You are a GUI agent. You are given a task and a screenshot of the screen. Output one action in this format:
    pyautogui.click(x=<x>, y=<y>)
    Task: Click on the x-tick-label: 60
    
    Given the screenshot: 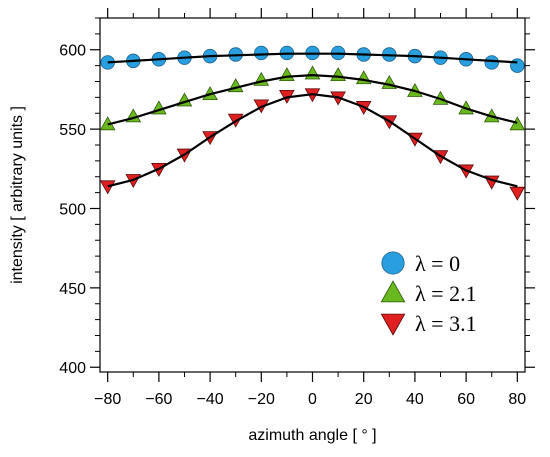 What is the action you would take?
    pyautogui.click(x=466, y=399)
    